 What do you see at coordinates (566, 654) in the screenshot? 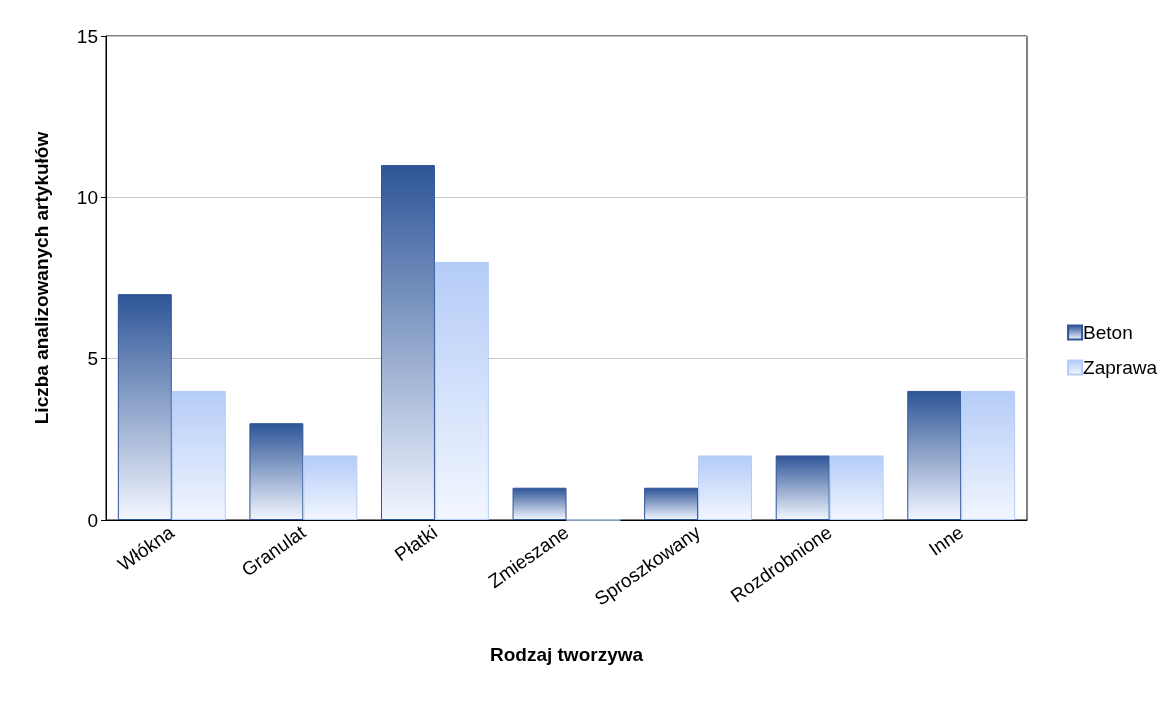
I see `x-axis-title: Rodzaj tworzywa` at bounding box center [566, 654].